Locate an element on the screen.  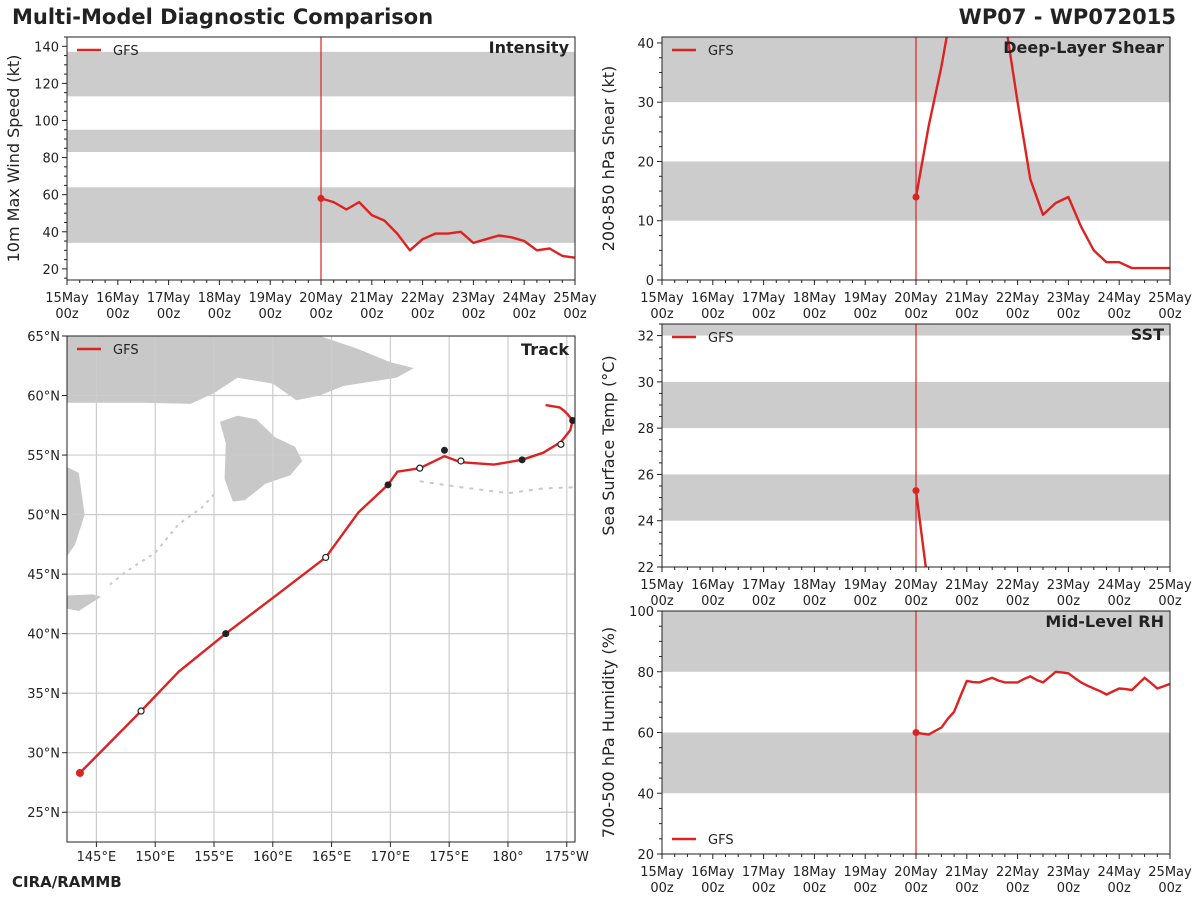
sst-xtick-day: 25May is located at coordinates (1170, 585).